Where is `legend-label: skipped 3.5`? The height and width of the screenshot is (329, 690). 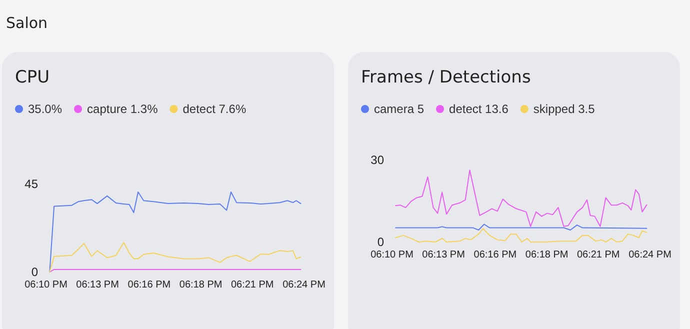 legend-label: skipped 3.5 is located at coordinates (564, 109).